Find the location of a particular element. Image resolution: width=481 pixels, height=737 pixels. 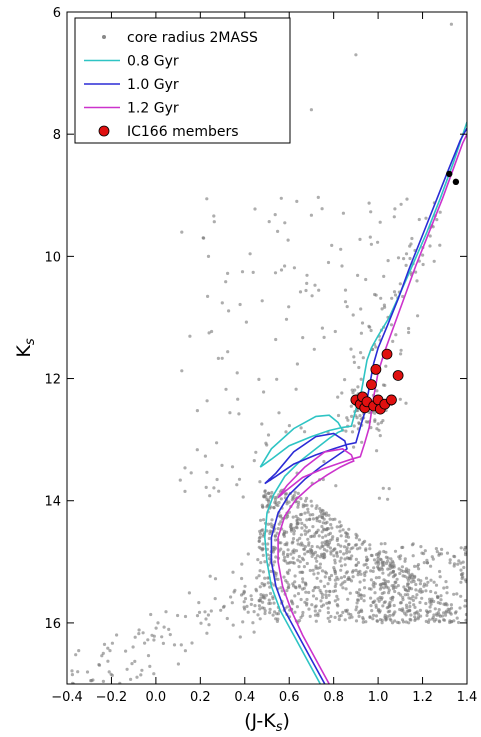

member-point is located at coordinates (387, 354).